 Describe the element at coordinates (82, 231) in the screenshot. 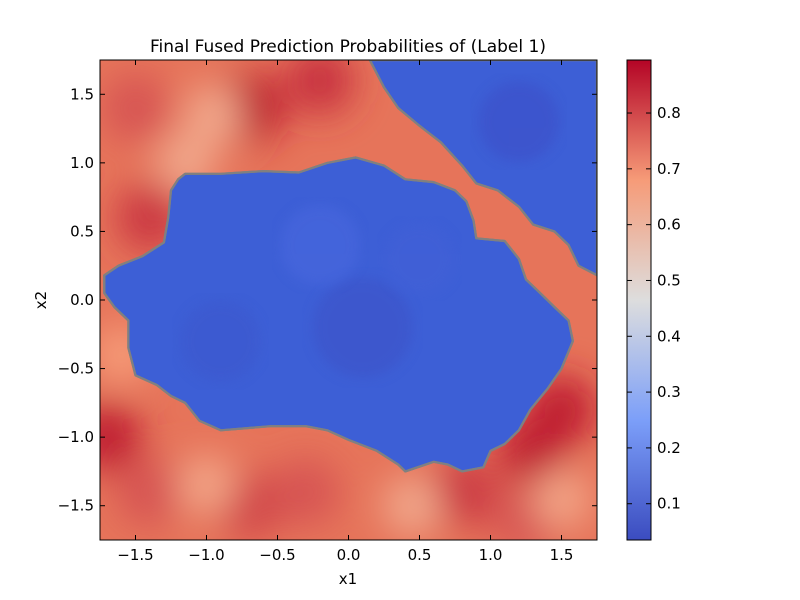

I see `y-tick-label: 0.5` at that location.